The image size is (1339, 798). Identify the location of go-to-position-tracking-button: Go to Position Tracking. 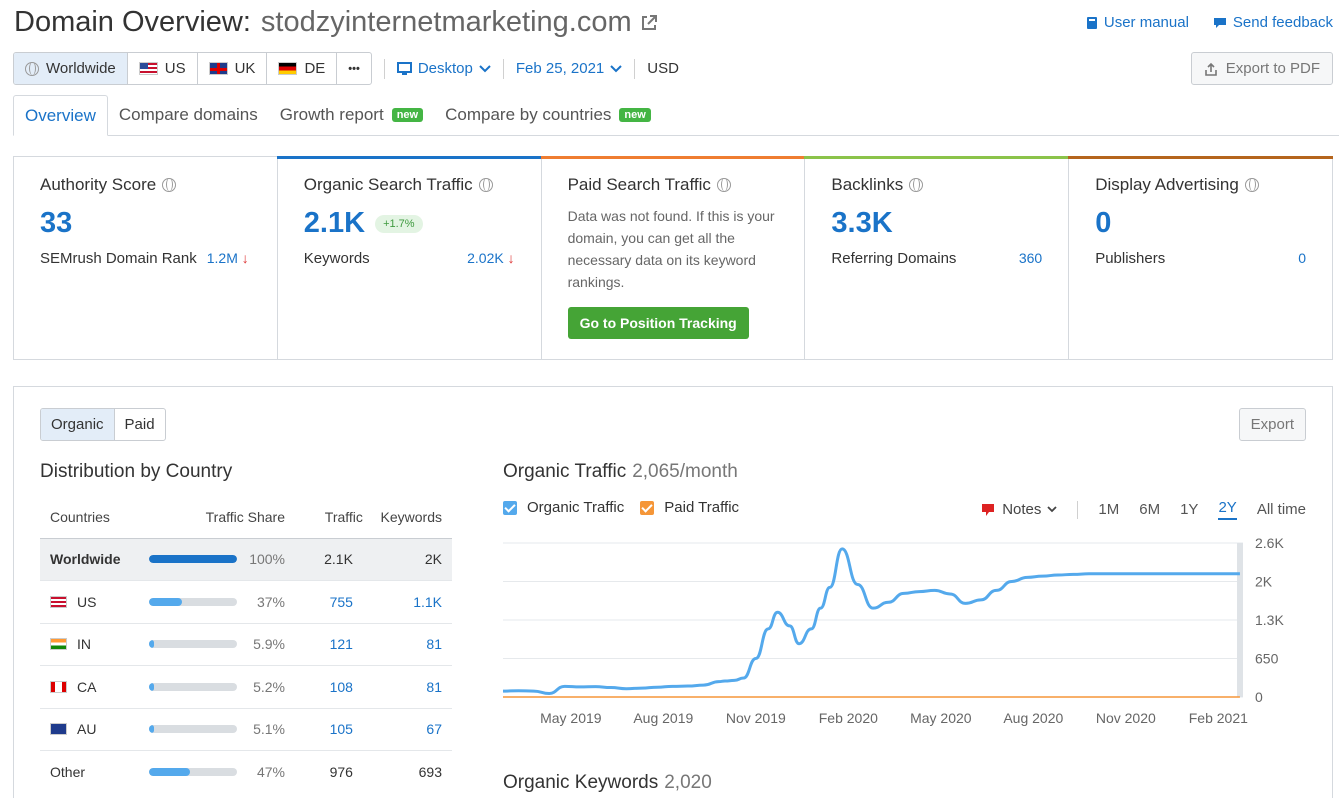
(658, 323).